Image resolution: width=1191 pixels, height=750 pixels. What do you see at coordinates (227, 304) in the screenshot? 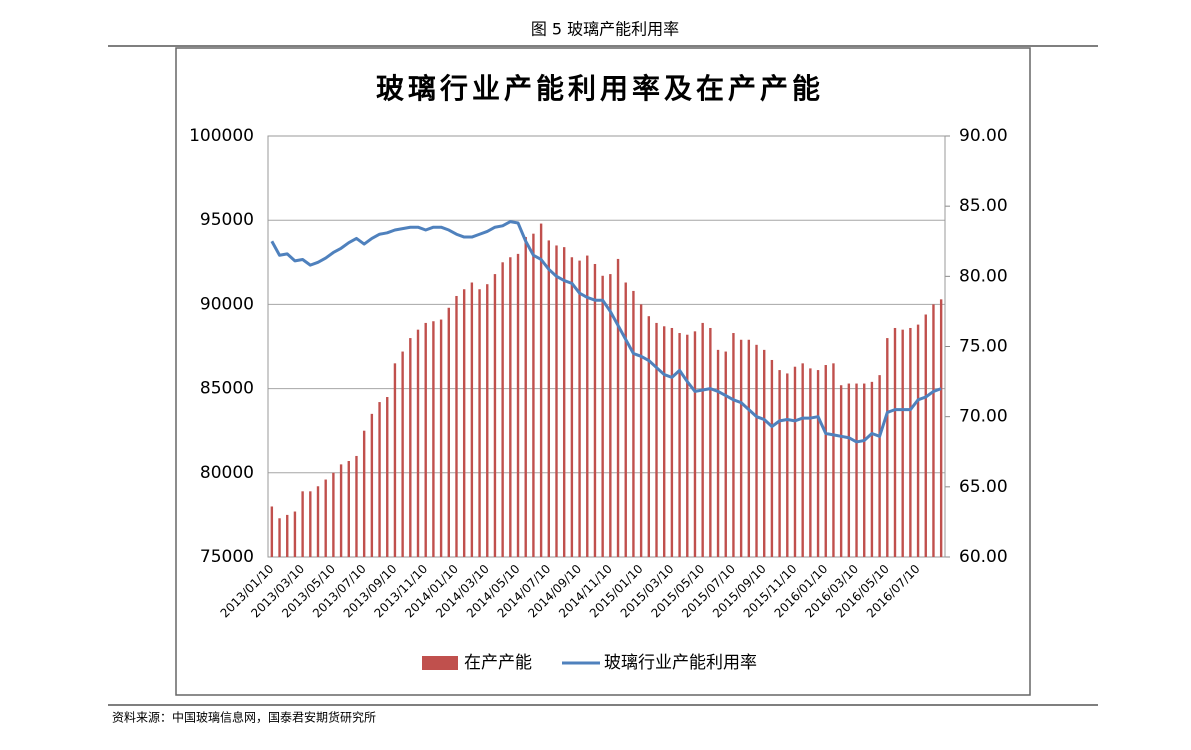
I see `y-tick-label: 90000` at bounding box center [227, 304].